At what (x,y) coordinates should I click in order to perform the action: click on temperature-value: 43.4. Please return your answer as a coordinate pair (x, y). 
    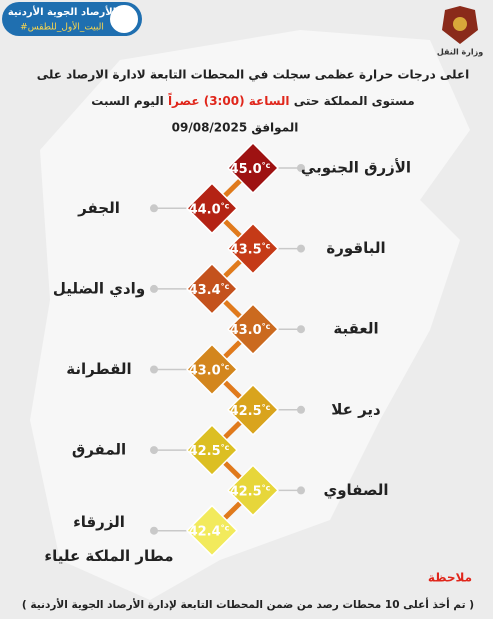
    Looking at the image, I should click on (205, 289).